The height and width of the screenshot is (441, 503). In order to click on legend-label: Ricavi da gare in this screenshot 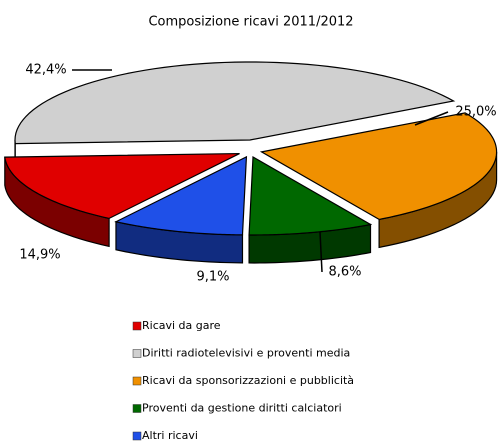, I will do `click(181, 325)`.